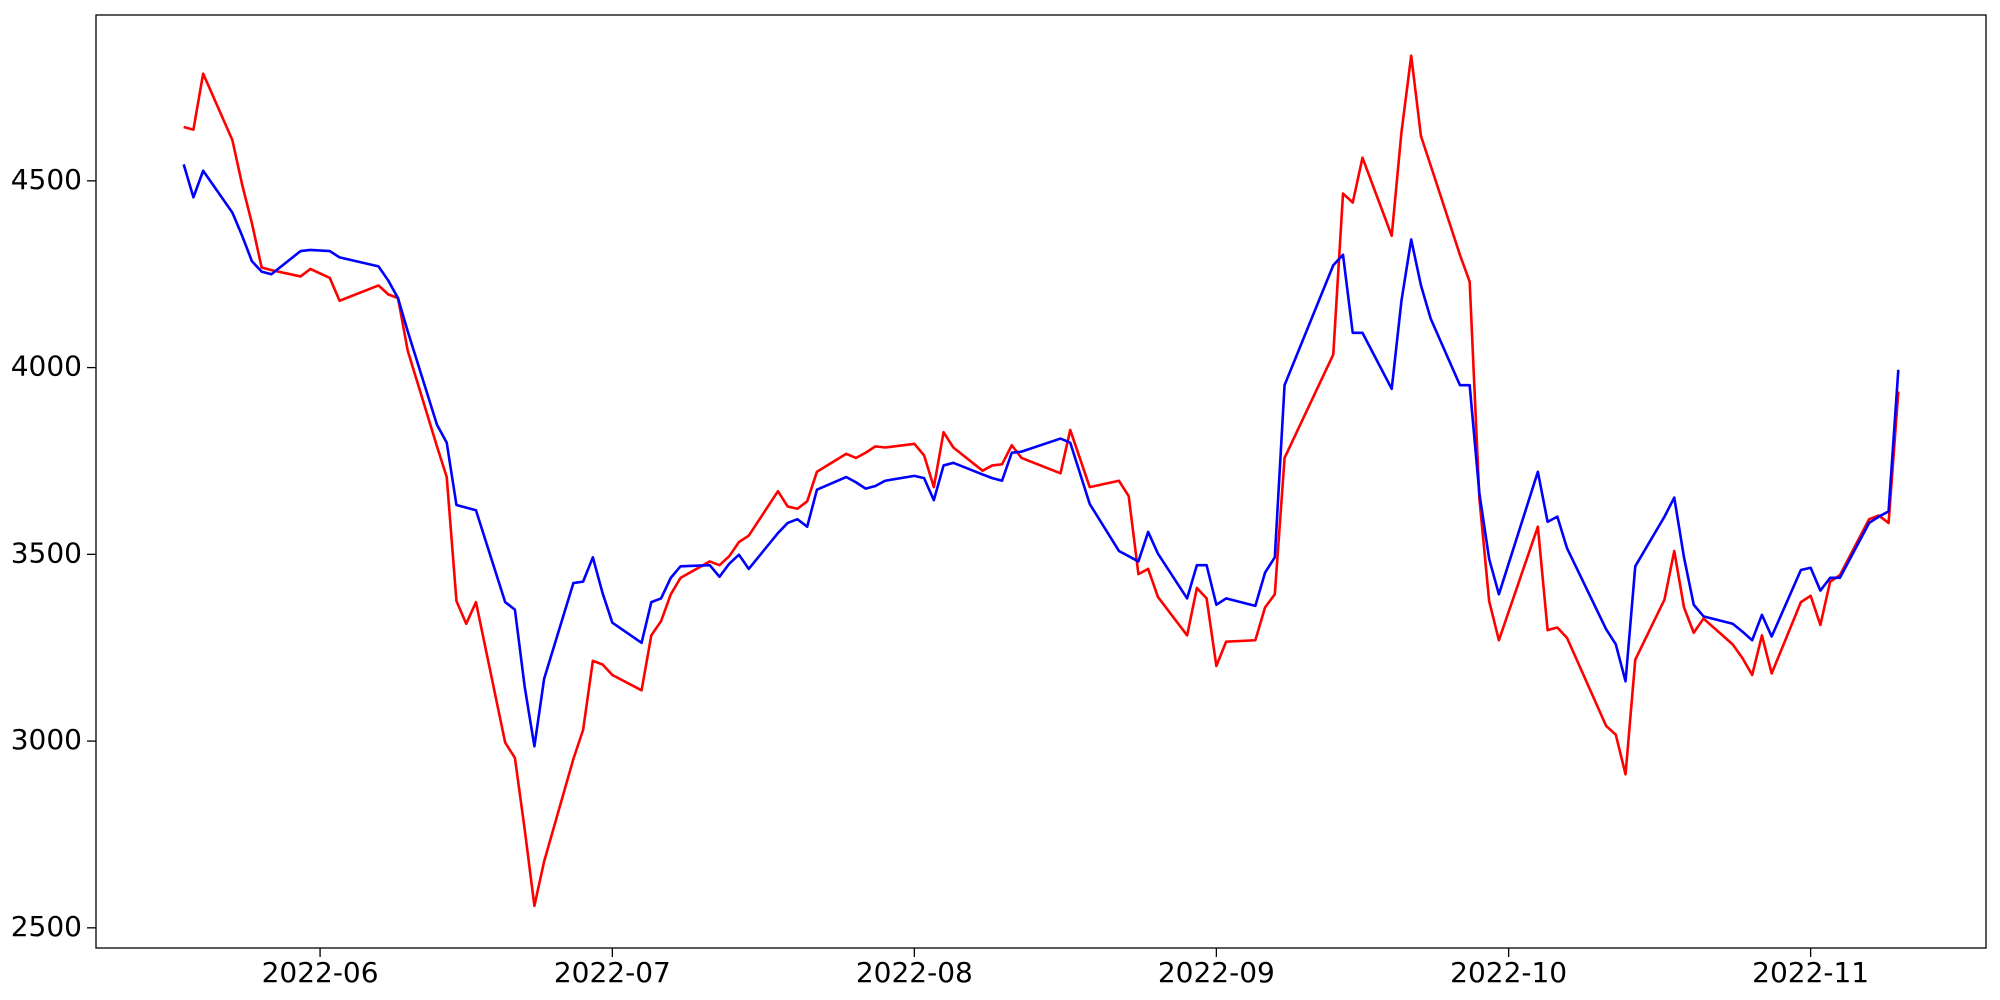 Image resolution: width=2000 pixels, height=1000 pixels. What do you see at coordinates (46, 739) in the screenshot?
I see `y-tick-label: 3000` at bounding box center [46, 739].